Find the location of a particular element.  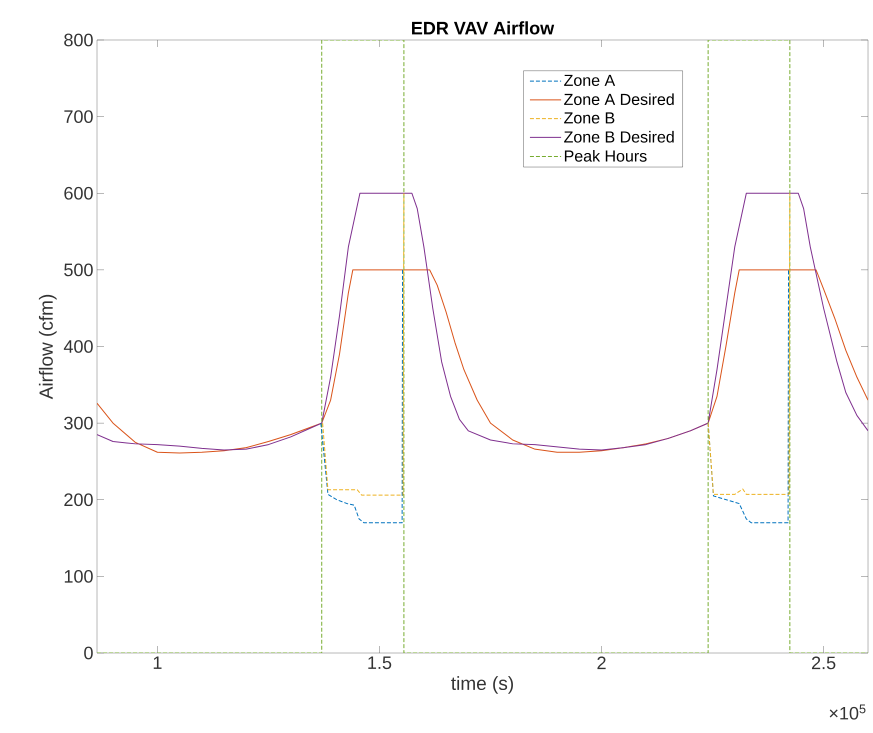

x-tick-label: 2 is located at coordinates (601, 663).